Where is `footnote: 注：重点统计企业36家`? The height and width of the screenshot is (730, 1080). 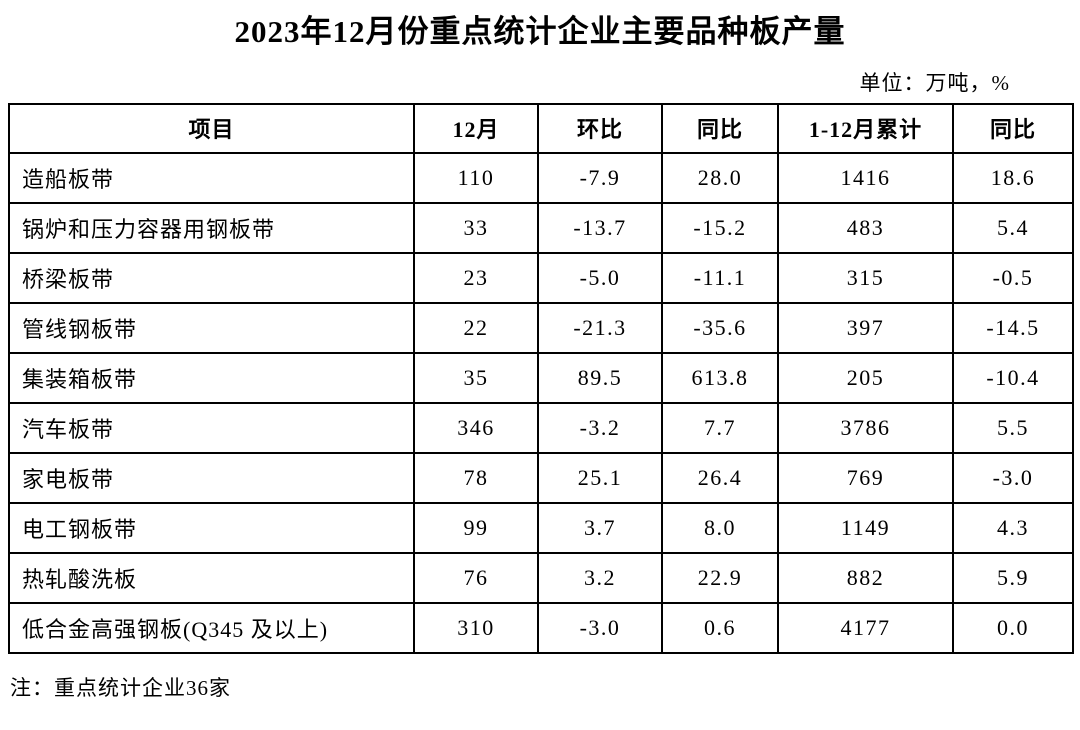 footnote: 注：重点统计企业36家 is located at coordinates (120, 687).